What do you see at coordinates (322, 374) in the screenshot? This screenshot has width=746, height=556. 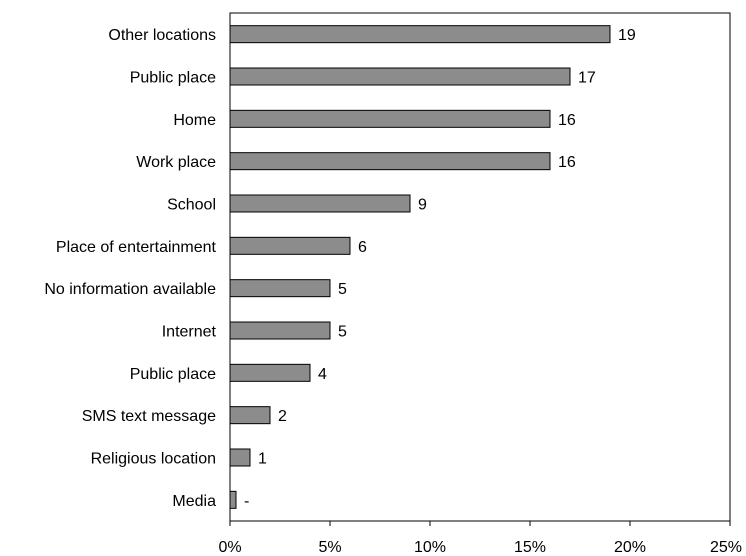 I see `data-label: 4` at bounding box center [322, 374].